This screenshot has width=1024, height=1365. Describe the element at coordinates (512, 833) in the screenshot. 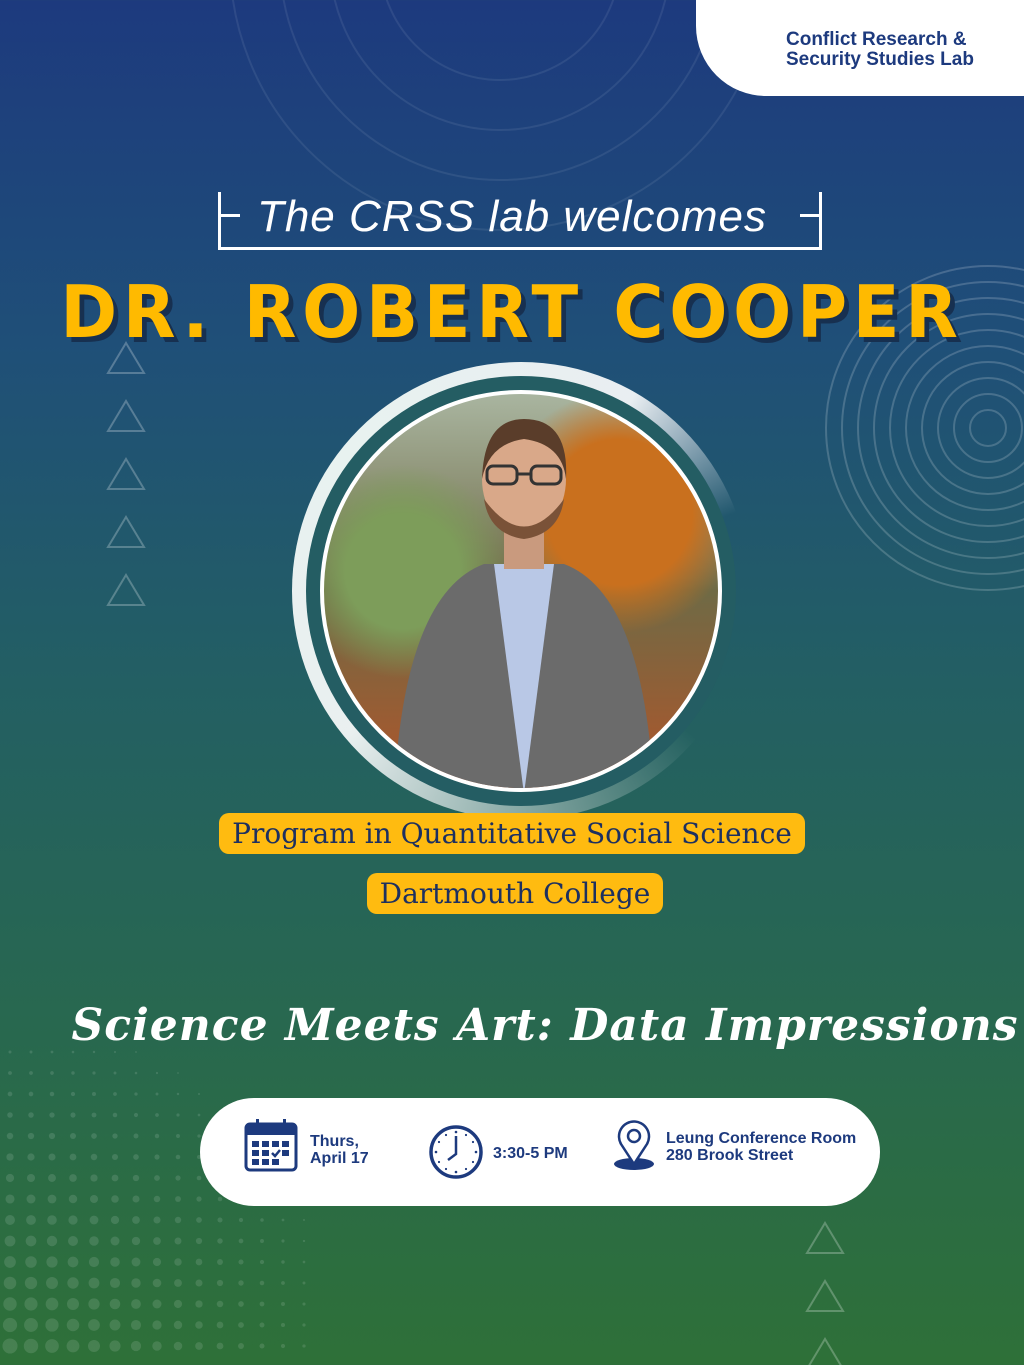

I see `program-badge: Program in Quantitative Social Science` at that location.